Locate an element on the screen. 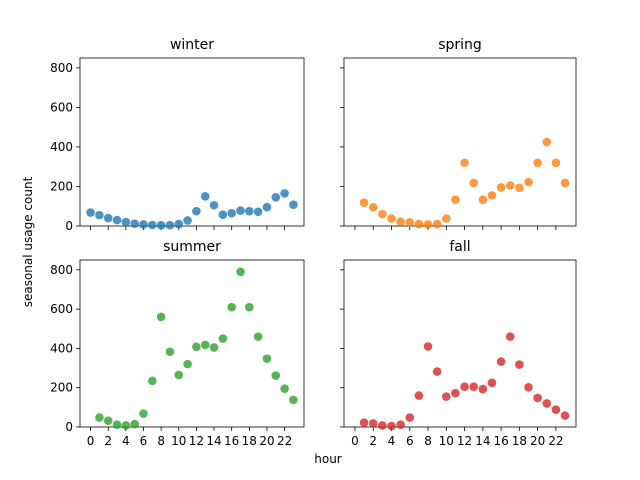 The image size is (640, 480). y-tick-label-winter-800: 800 is located at coordinates (61, 68).